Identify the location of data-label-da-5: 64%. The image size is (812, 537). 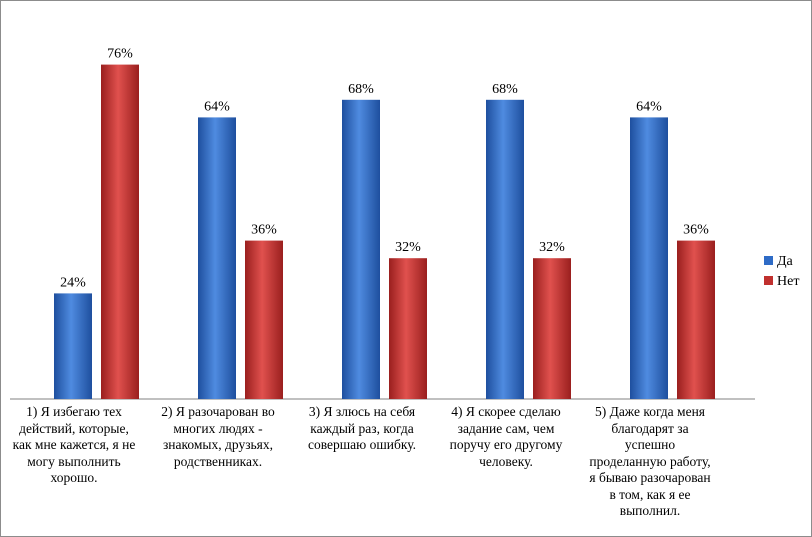
(649, 106).